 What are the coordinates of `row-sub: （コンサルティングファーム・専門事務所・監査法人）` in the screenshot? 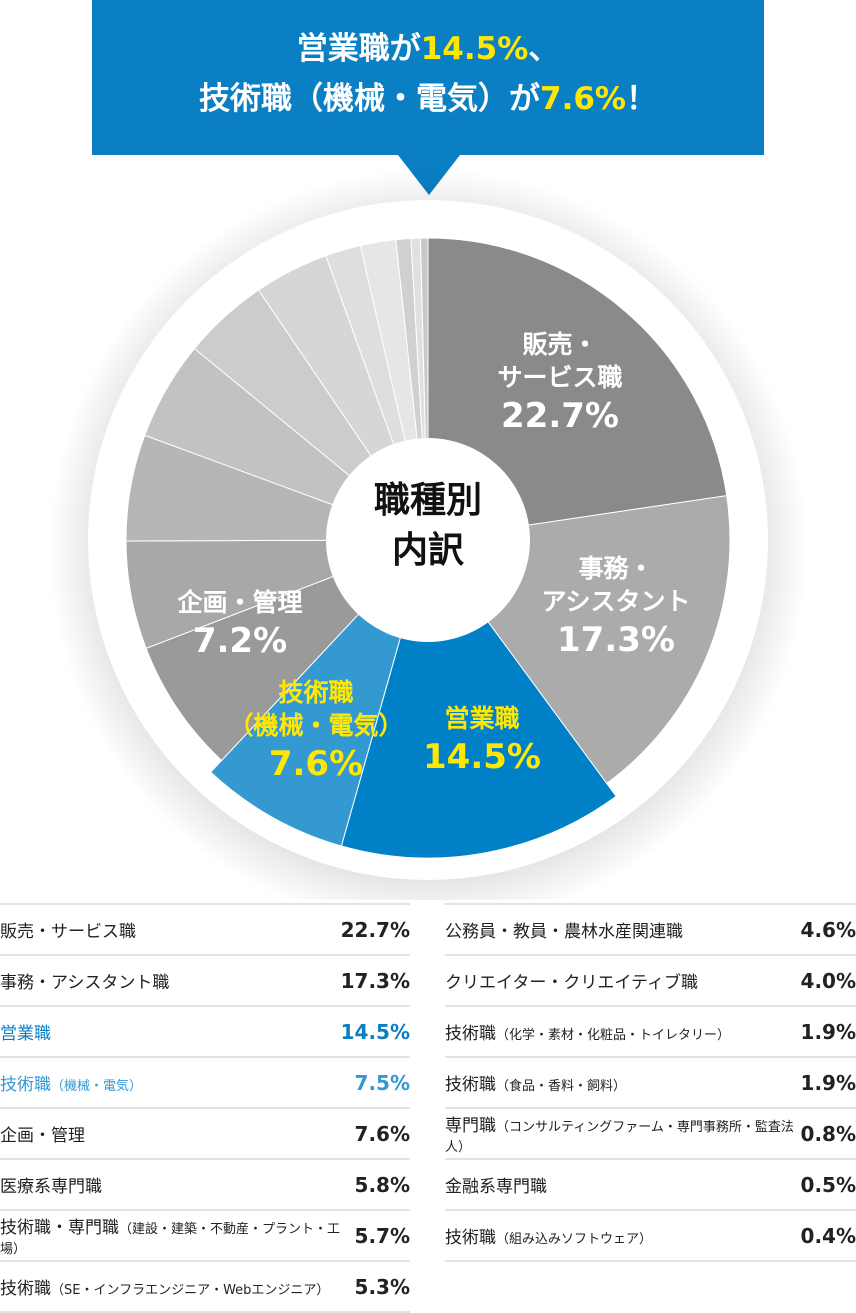 It's located at (619, 1137).